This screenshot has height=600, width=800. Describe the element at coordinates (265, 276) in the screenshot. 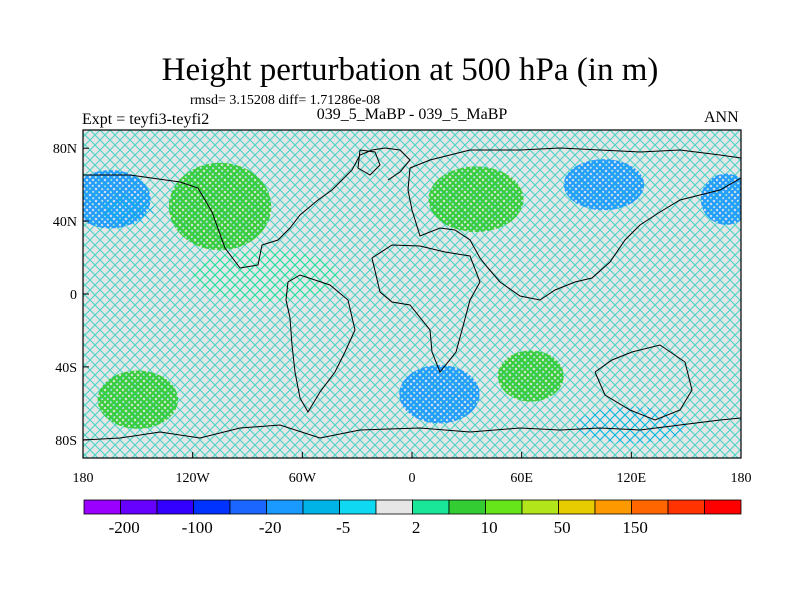

I see `anomaly-region-positive-weak` at that location.